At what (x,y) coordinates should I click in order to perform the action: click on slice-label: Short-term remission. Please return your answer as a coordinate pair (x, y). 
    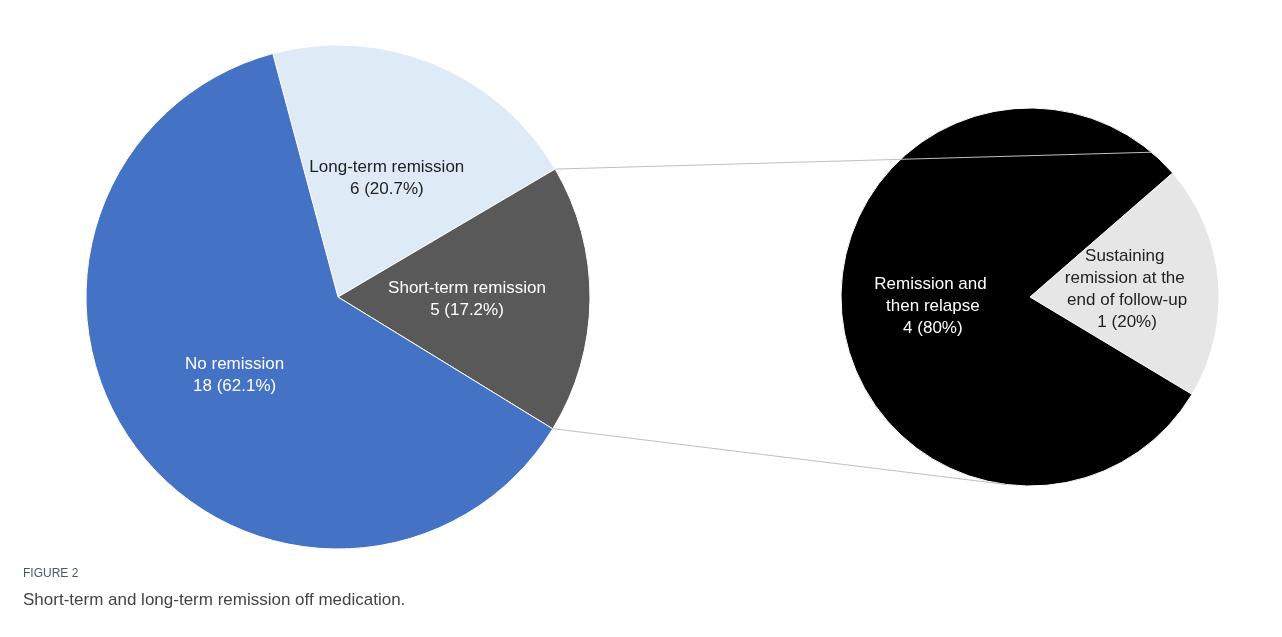
    Looking at the image, I should click on (467, 287).